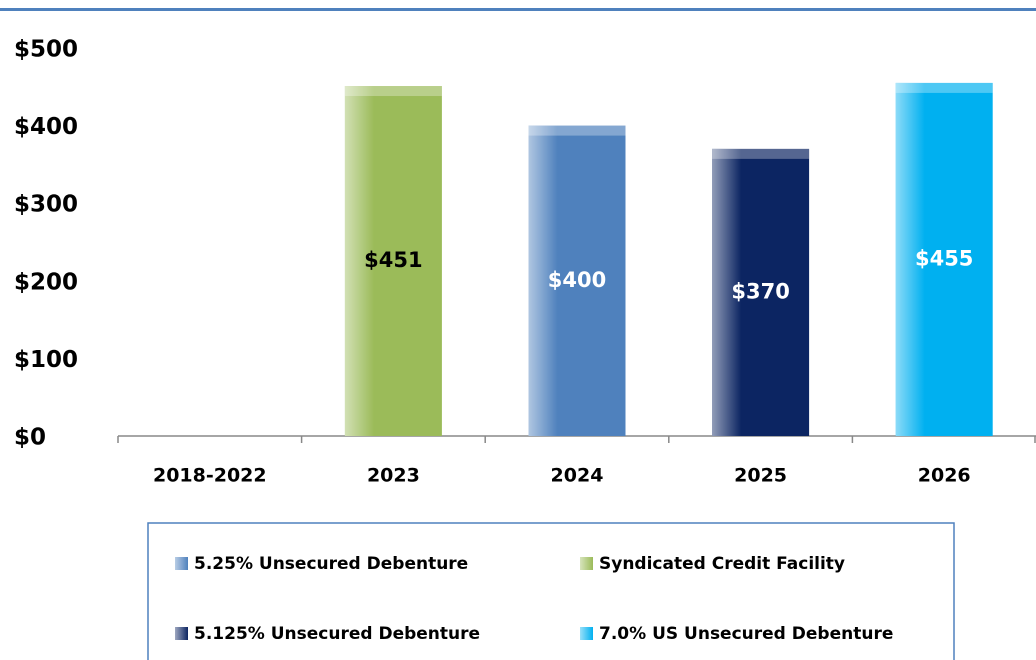 The image size is (1036, 660). I want to click on top-rule, so click(518, 9).